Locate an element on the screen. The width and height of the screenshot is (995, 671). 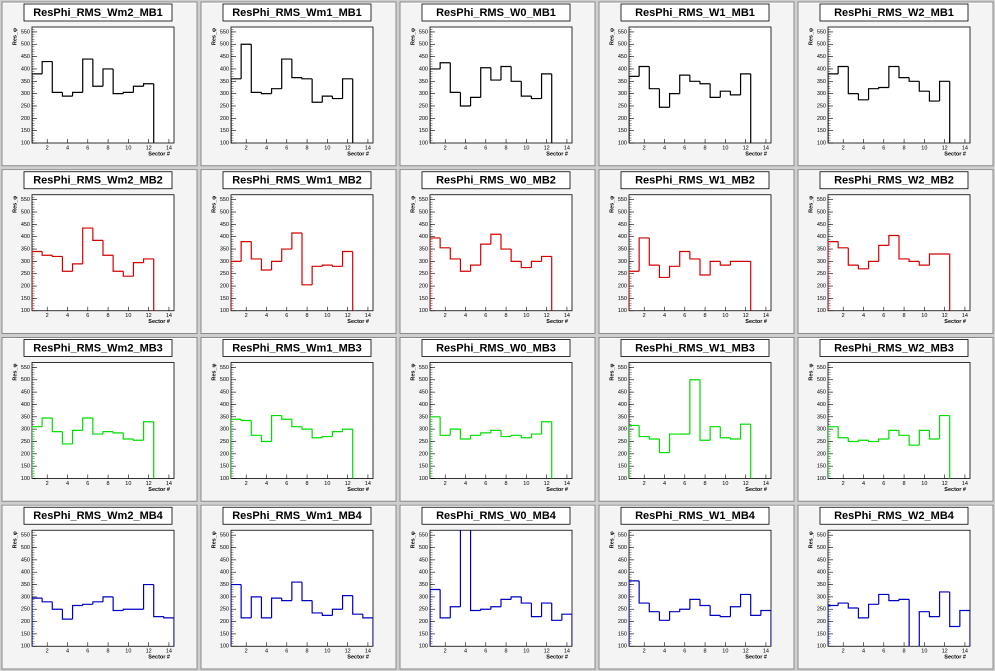
y-tick-label: 450 is located at coordinates (622, 225).